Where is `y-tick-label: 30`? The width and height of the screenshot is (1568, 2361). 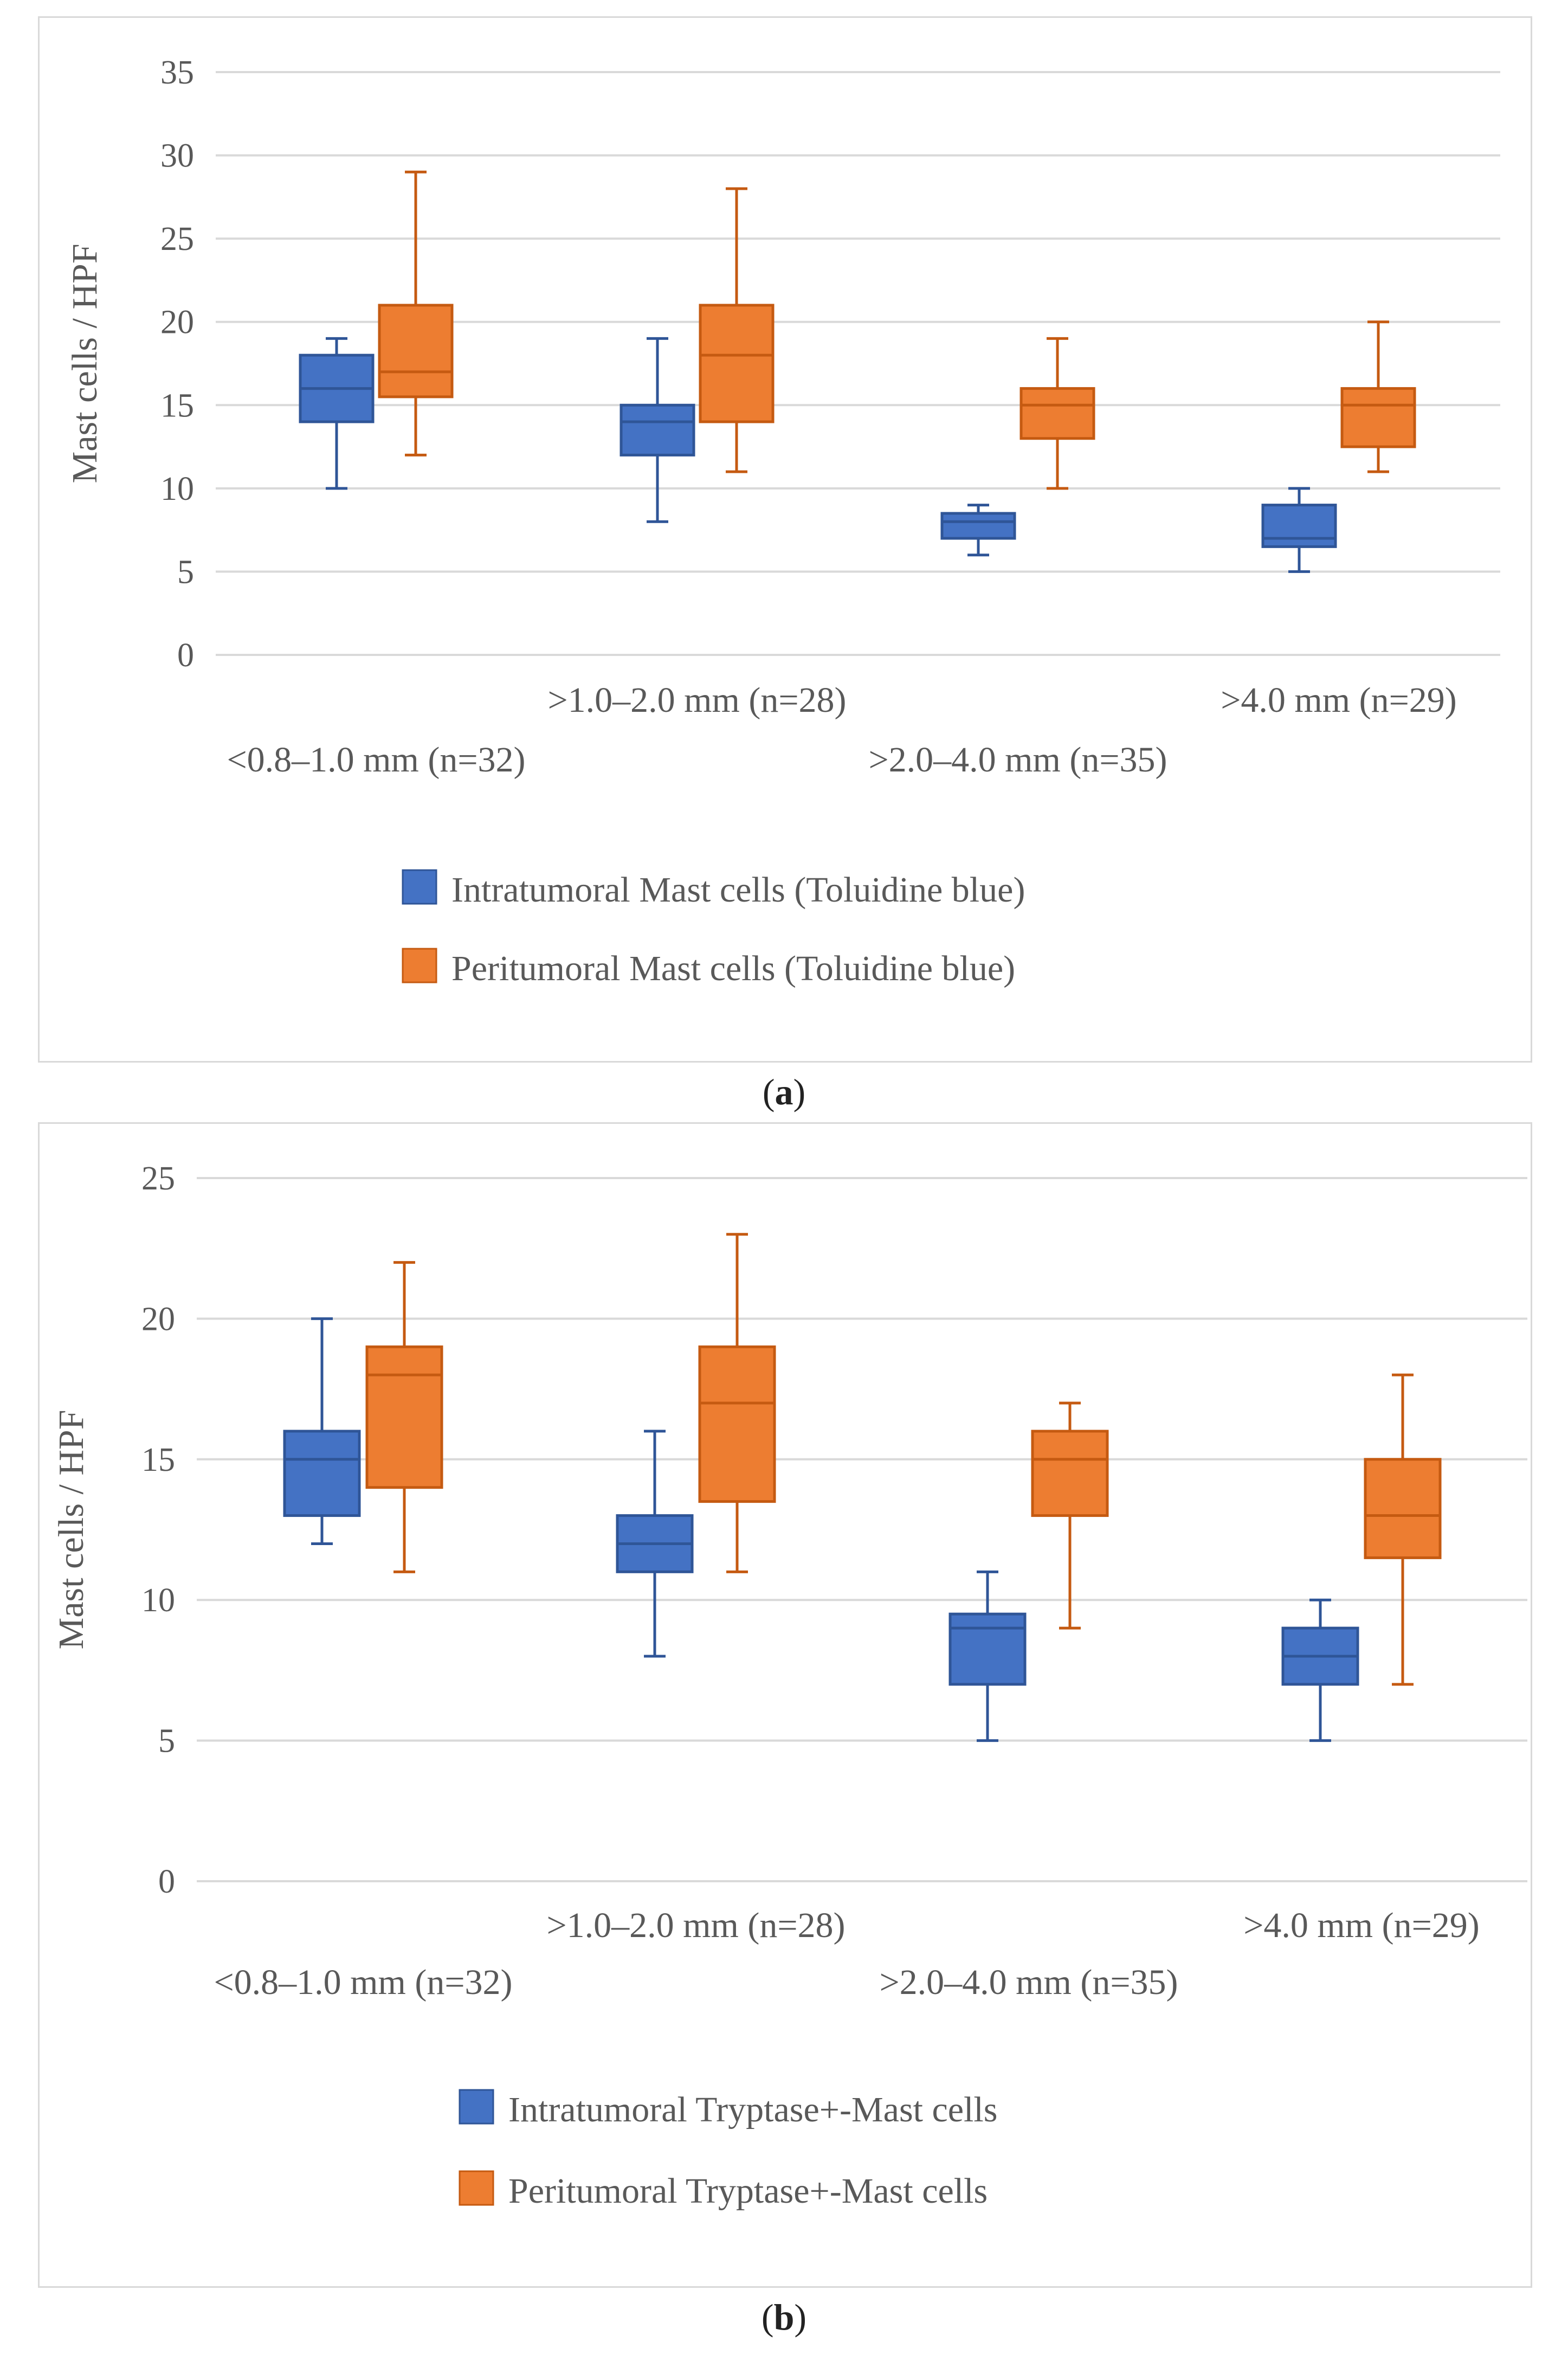 y-tick-label: 30 is located at coordinates (177, 156).